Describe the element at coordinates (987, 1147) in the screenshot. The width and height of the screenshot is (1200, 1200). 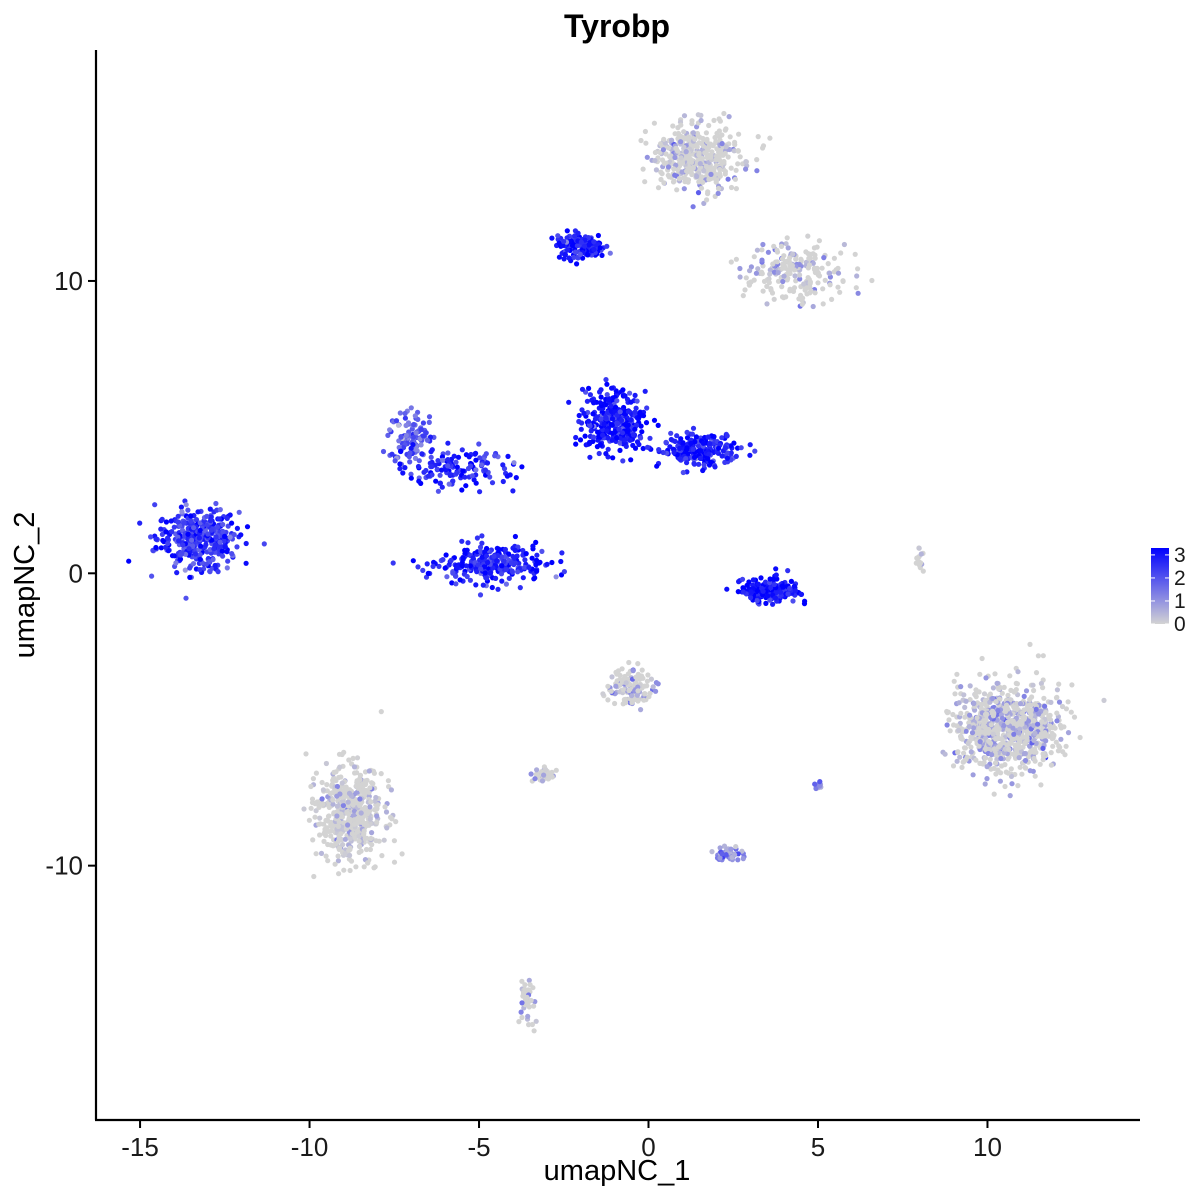
I see `x-tick-label: 10` at that location.